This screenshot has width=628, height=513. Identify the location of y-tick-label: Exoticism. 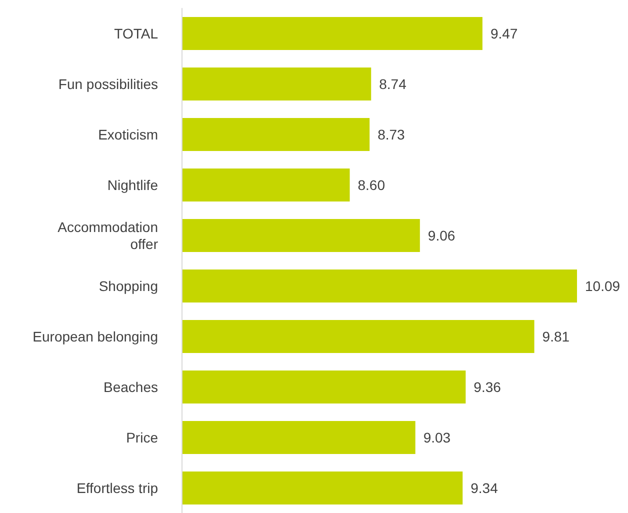
(128, 134).